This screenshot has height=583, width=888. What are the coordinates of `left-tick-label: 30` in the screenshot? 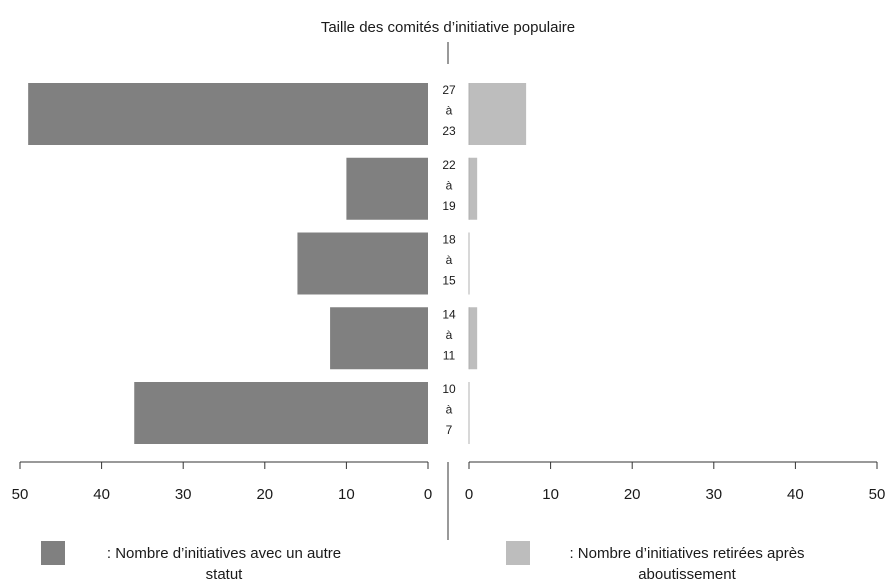 It's located at (183, 494).